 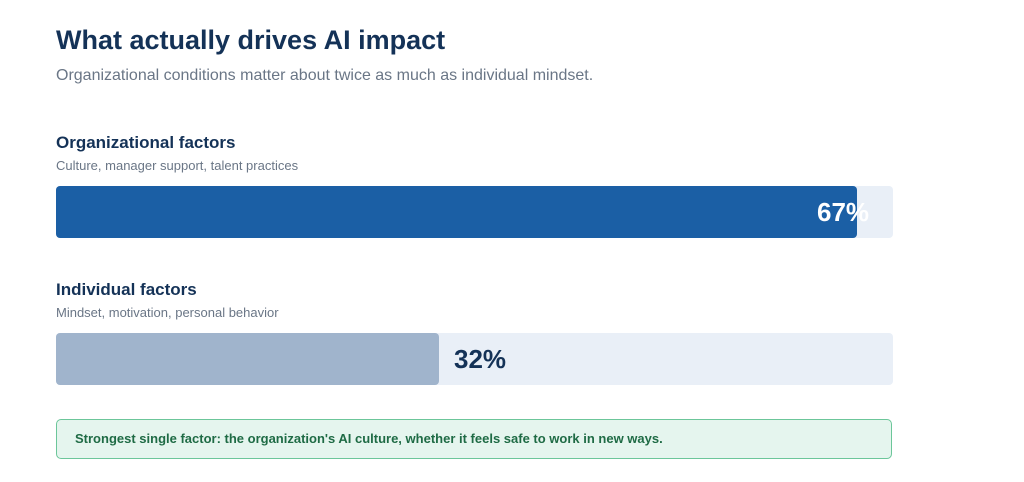 What do you see at coordinates (247, 359) in the screenshot?
I see `bar-individual` at bounding box center [247, 359].